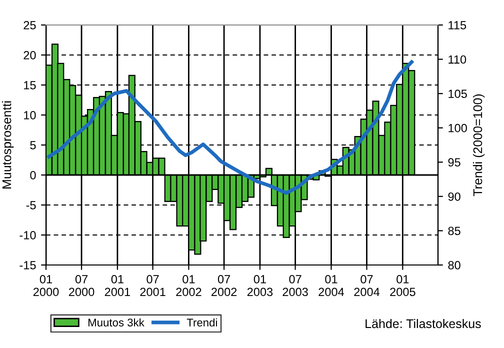  What do you see at coordinates (457, 94) in the screenshot?
I see `y2-tick-label: 105` at bounding box center [457, 94].